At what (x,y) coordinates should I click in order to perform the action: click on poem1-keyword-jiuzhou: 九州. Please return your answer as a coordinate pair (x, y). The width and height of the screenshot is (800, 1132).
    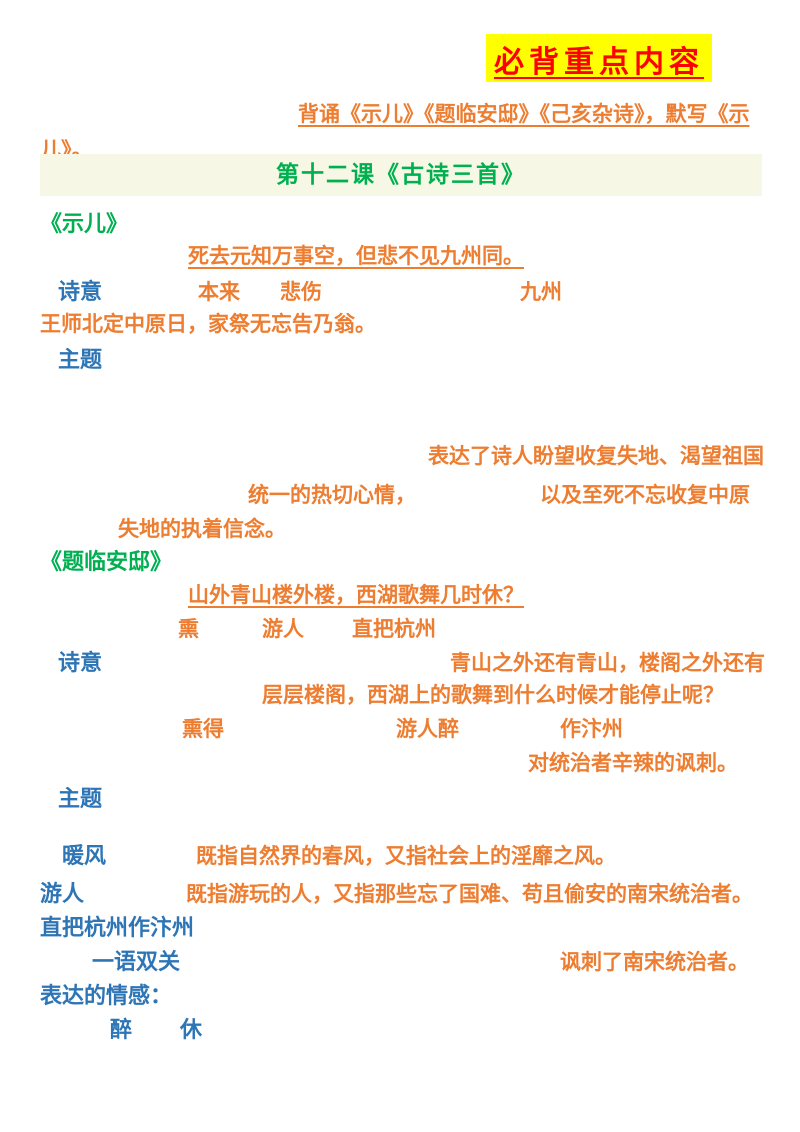
    Looking at the image, I should click on (541, 292).